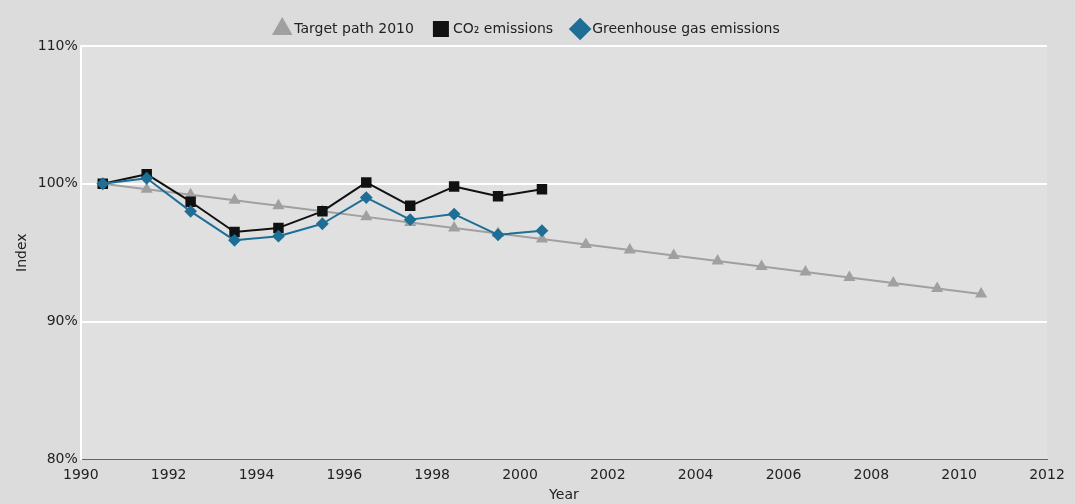 The height and width of the screenshot is (504, 1075). I want to click on y-tick-label: 80%, so click(62, 458).